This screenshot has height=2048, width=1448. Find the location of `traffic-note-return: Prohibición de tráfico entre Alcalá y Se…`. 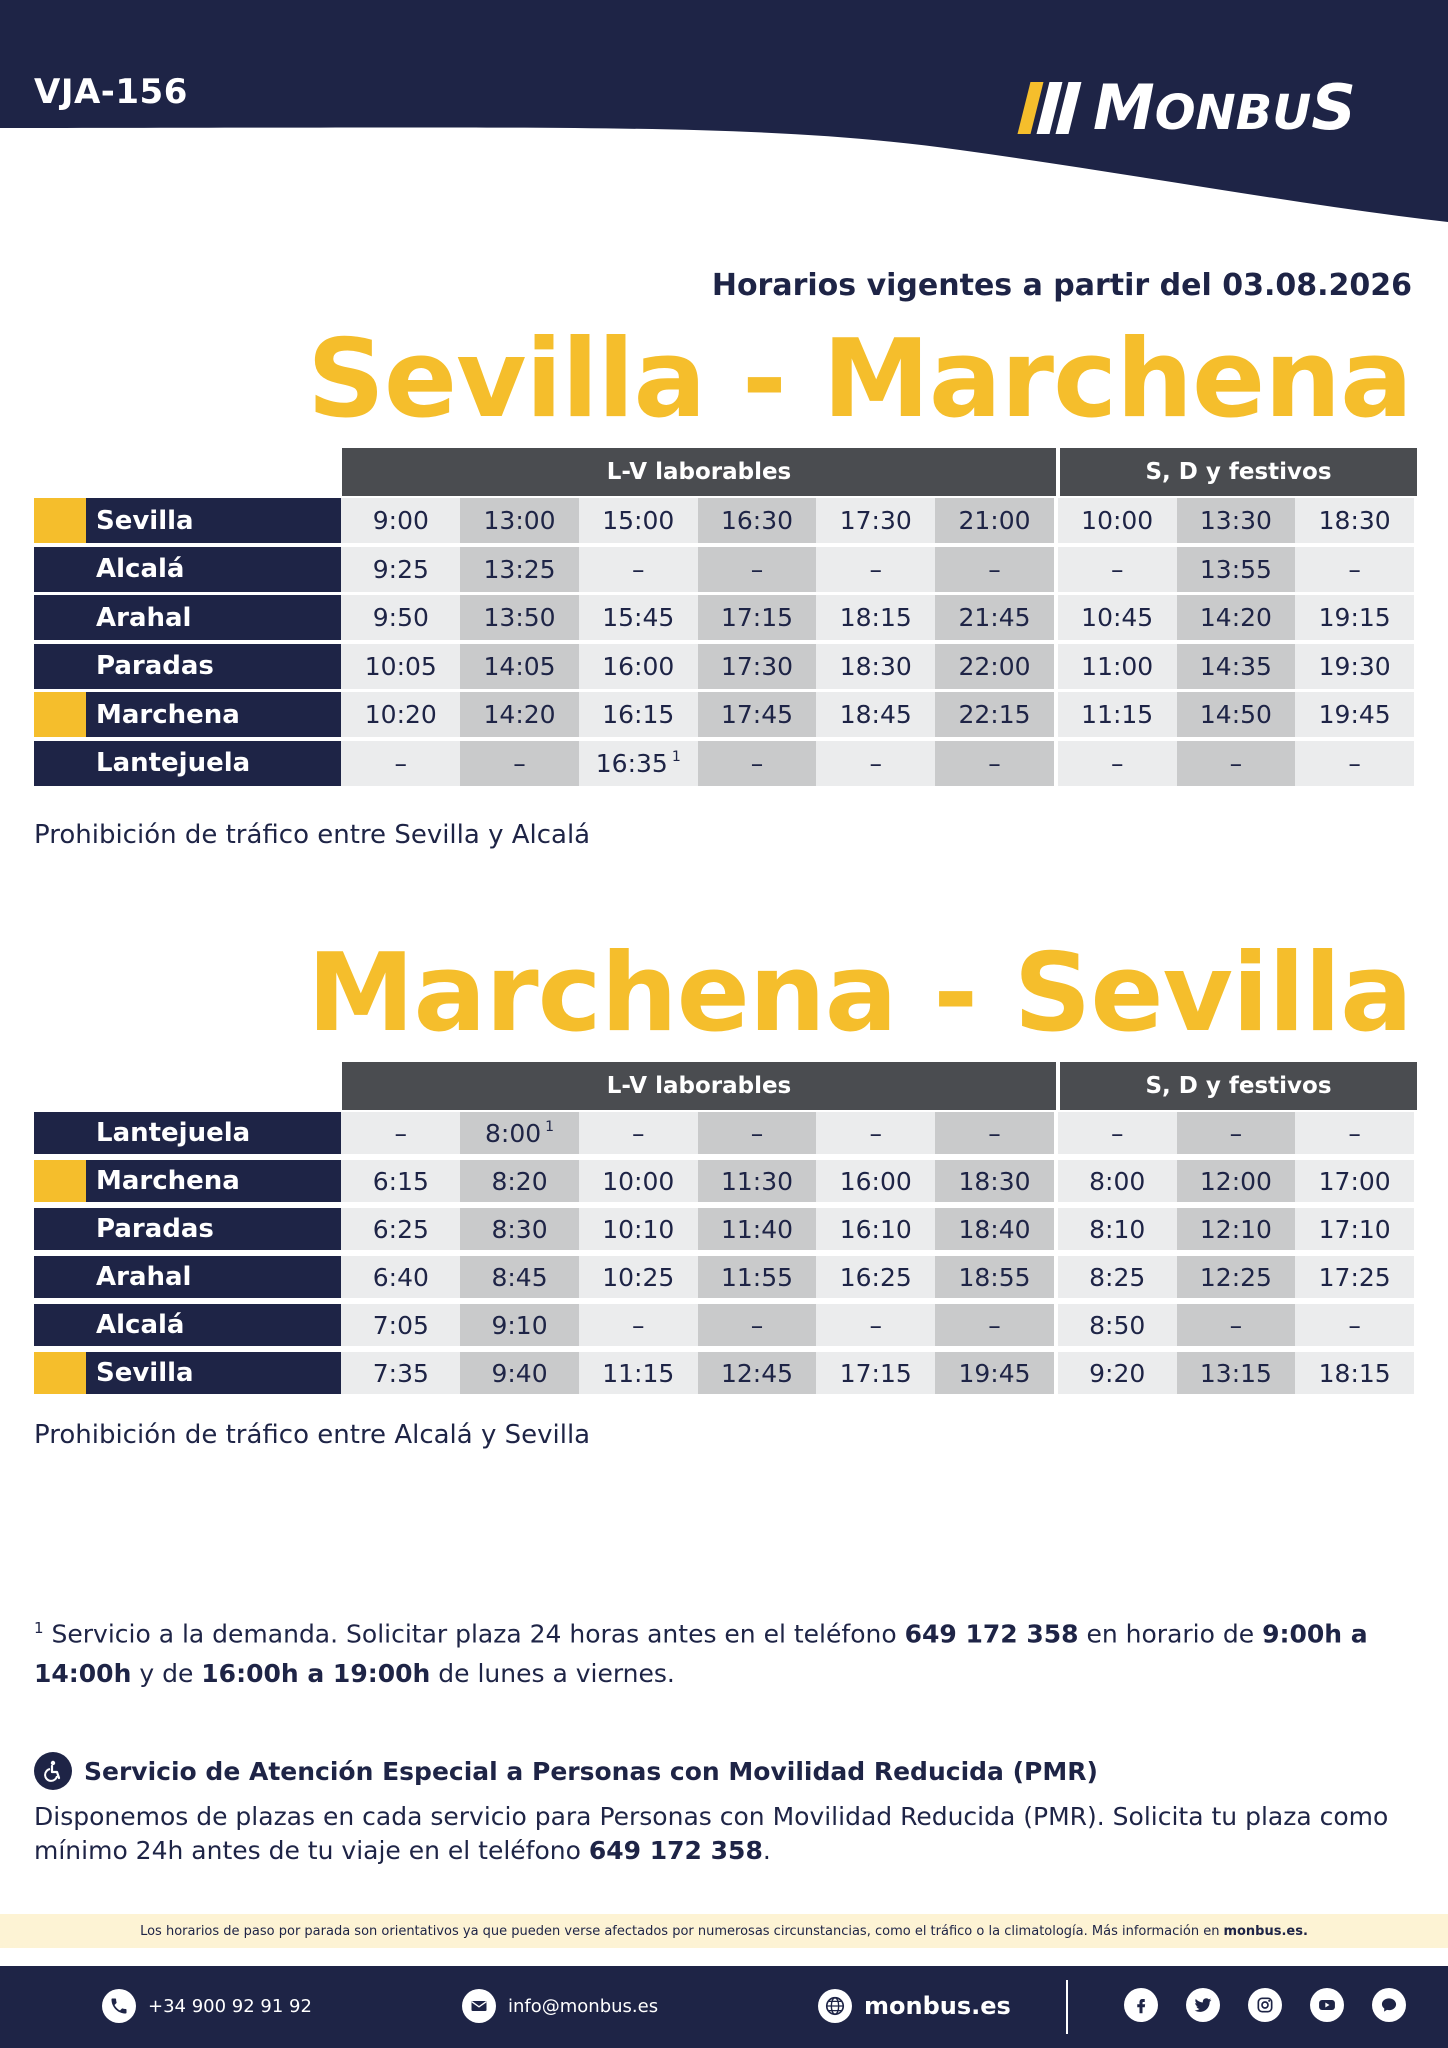

traffic-note-return: Prohibición de tráfico entre Alcalá y Se… is located at coordinates (312, 1435).